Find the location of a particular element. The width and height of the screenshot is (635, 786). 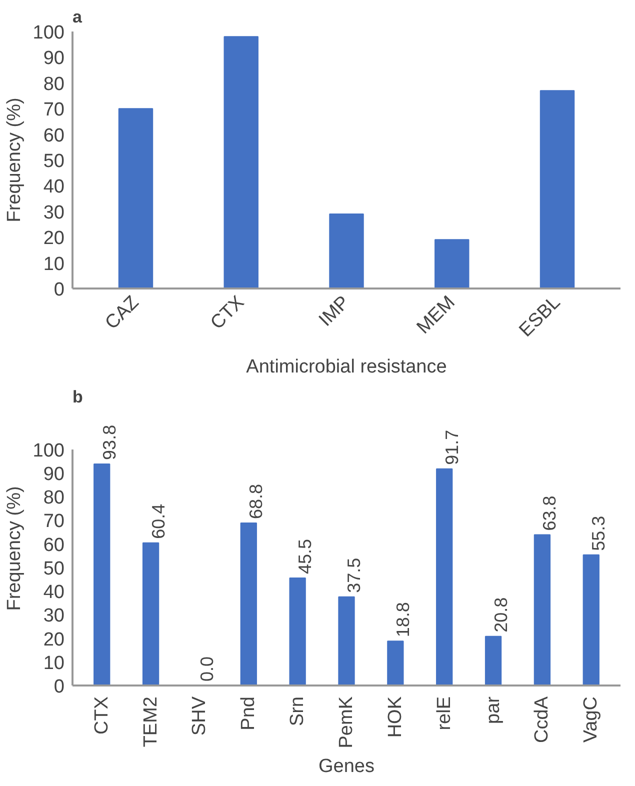

x-tick-label: CcdA is located at coordinates (542, 719).